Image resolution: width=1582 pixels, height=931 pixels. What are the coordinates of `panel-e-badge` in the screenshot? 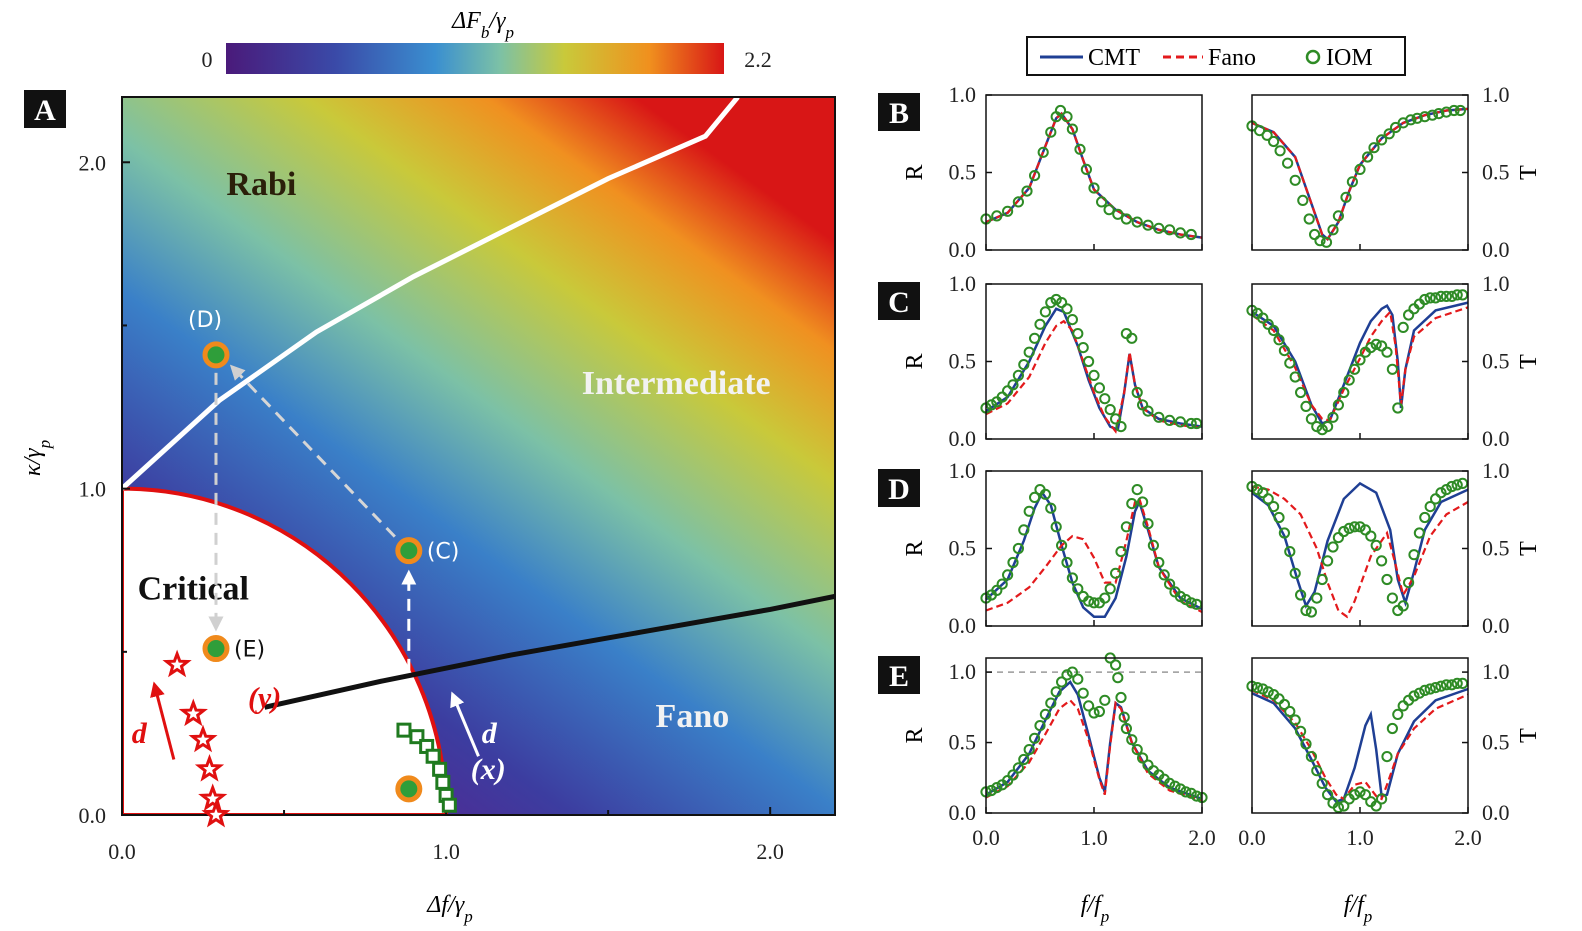 It's located at (899, 675).